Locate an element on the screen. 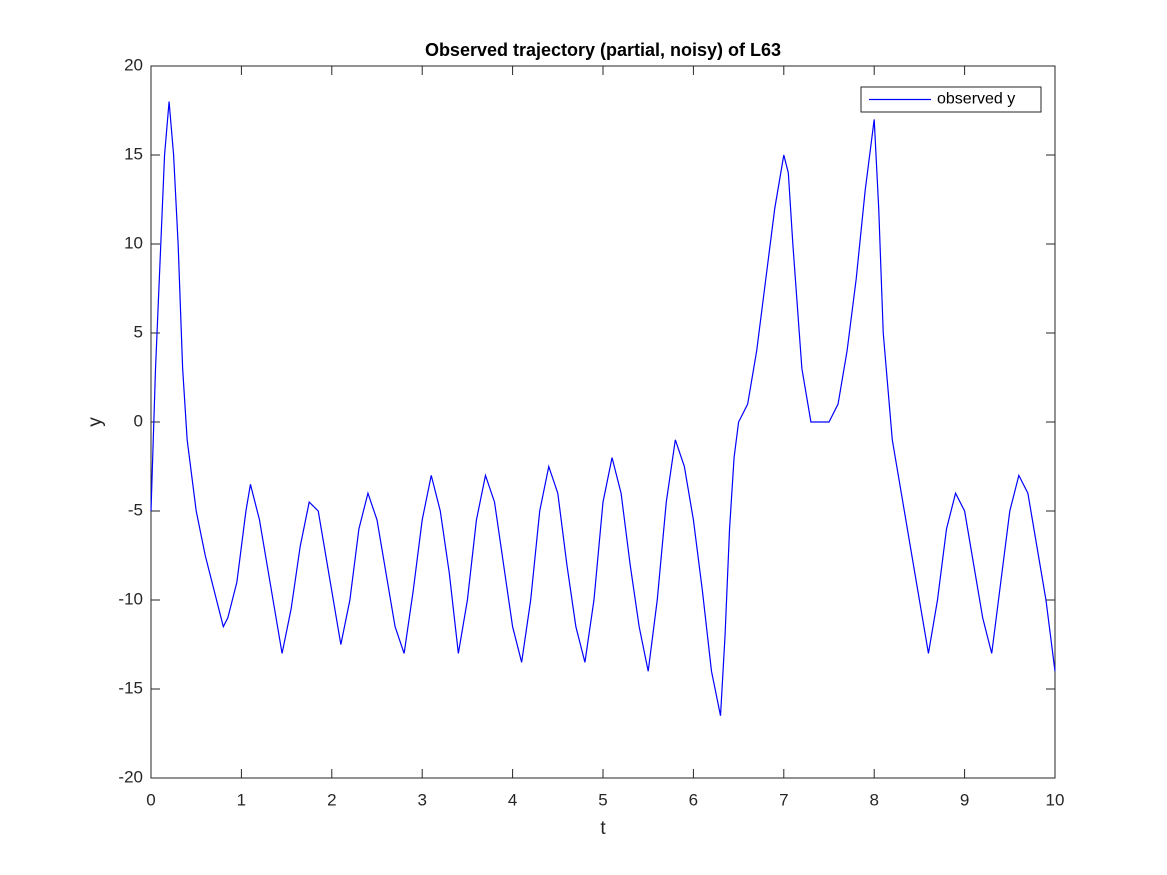 Image resolution: width=1167 pixels, height=875 pixels. x-tick-label: 1 is located at coordinates (241, 799).